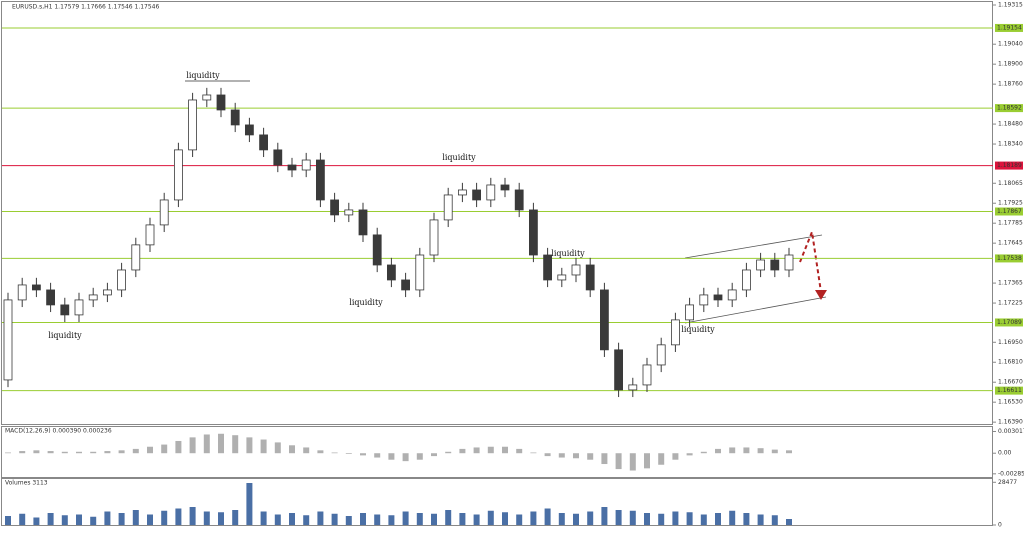  I want to click on y-tick-label: 1.17365, so click(1010, 283).